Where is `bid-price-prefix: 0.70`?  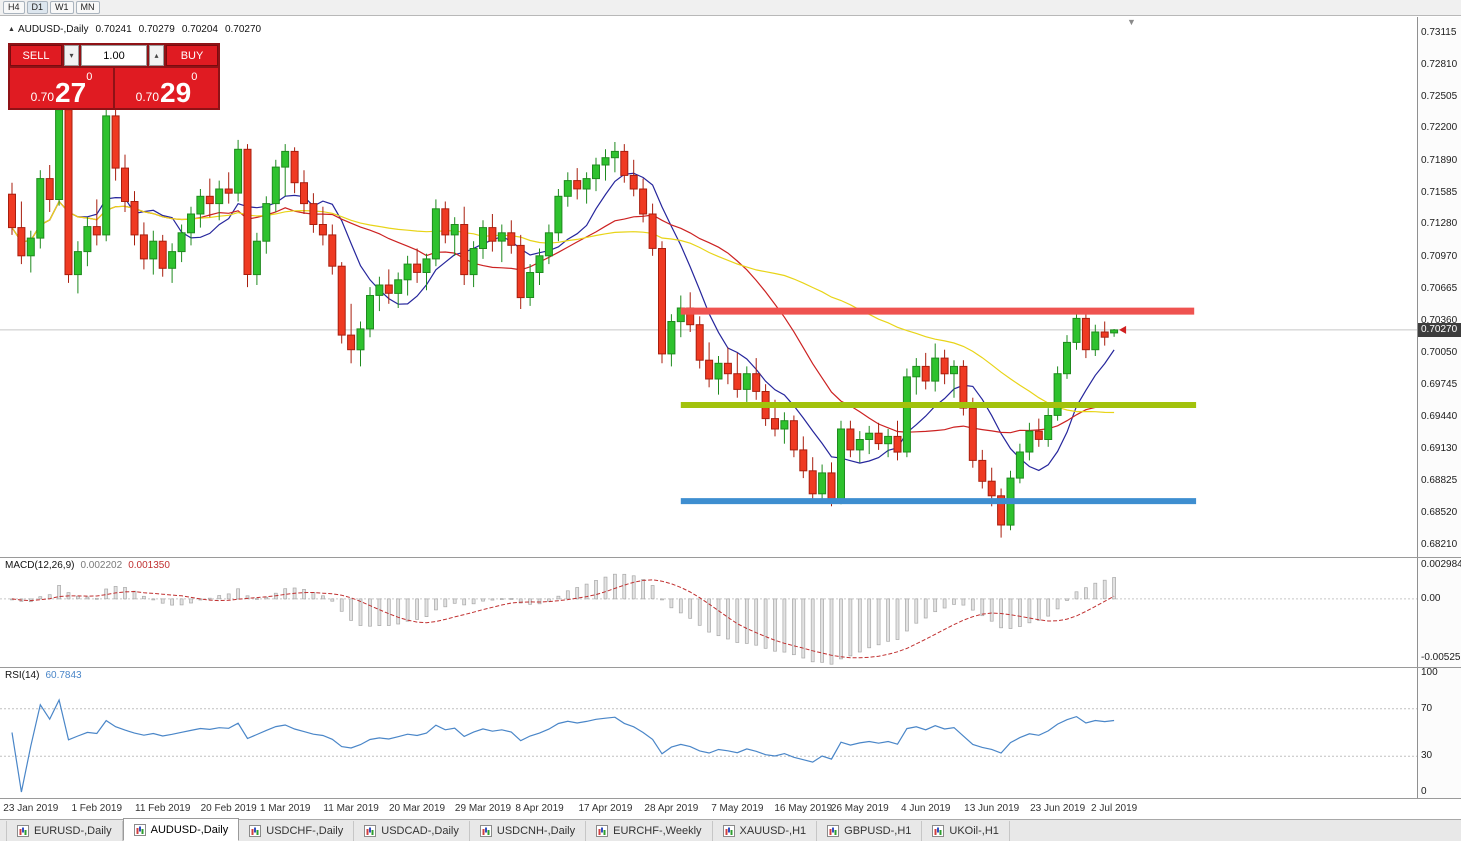
bid-price-prefix: 0.70 is located at coordinates (42, 97).